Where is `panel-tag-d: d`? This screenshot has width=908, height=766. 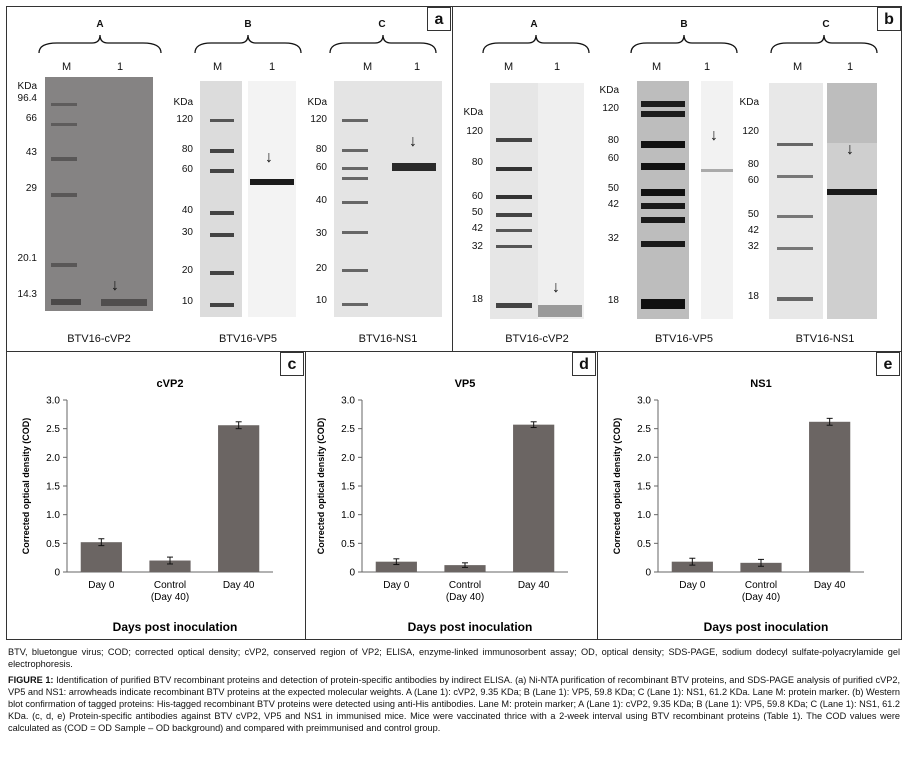
panel-tag-d: d is located at coordinates (584, 364).